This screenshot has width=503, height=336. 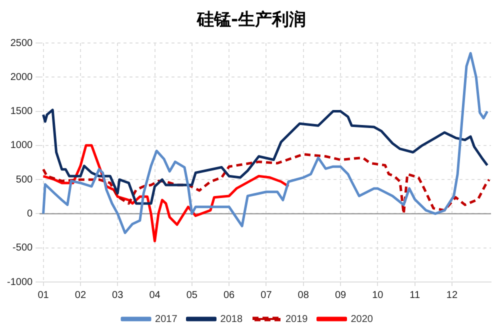 I want to click on legend-label: 2018, so click(x=231, y=319).